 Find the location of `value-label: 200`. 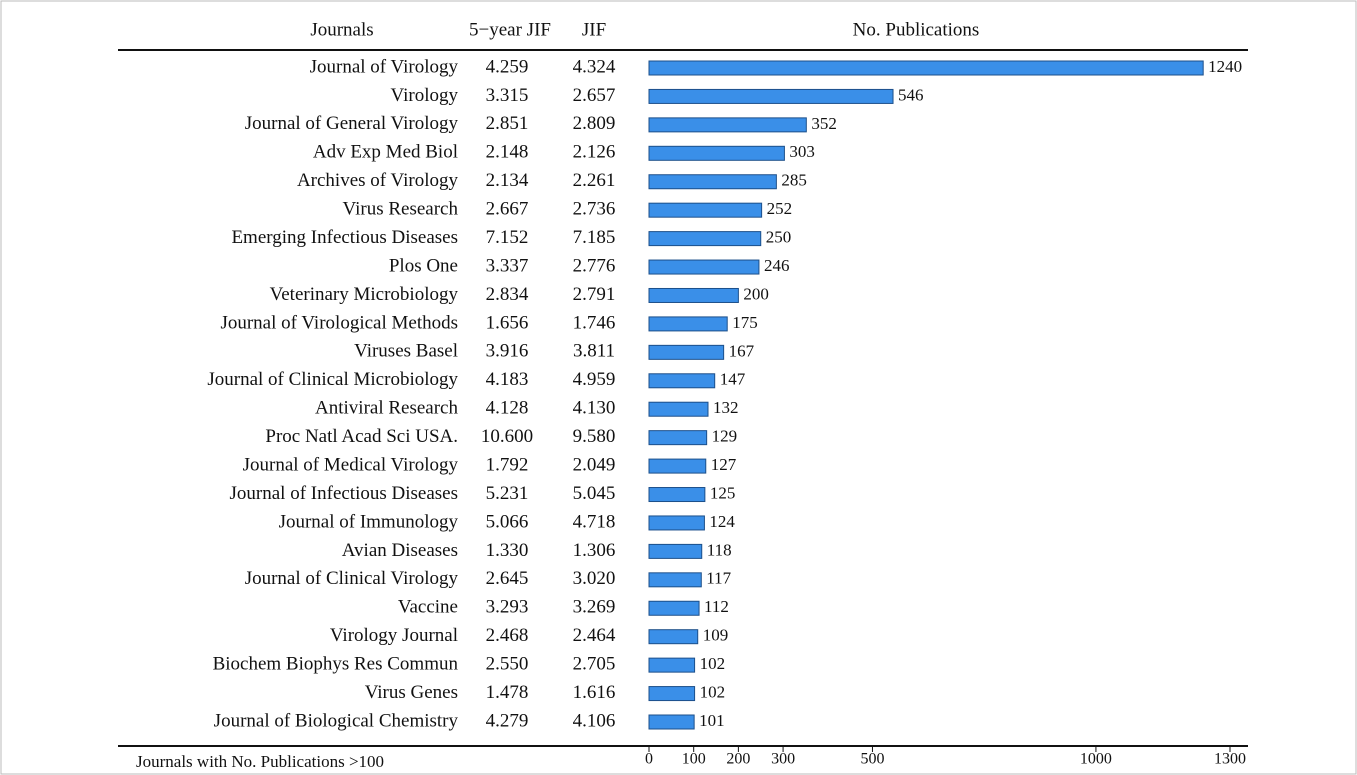

value-label: 200 is located at coordinates (756, 293).